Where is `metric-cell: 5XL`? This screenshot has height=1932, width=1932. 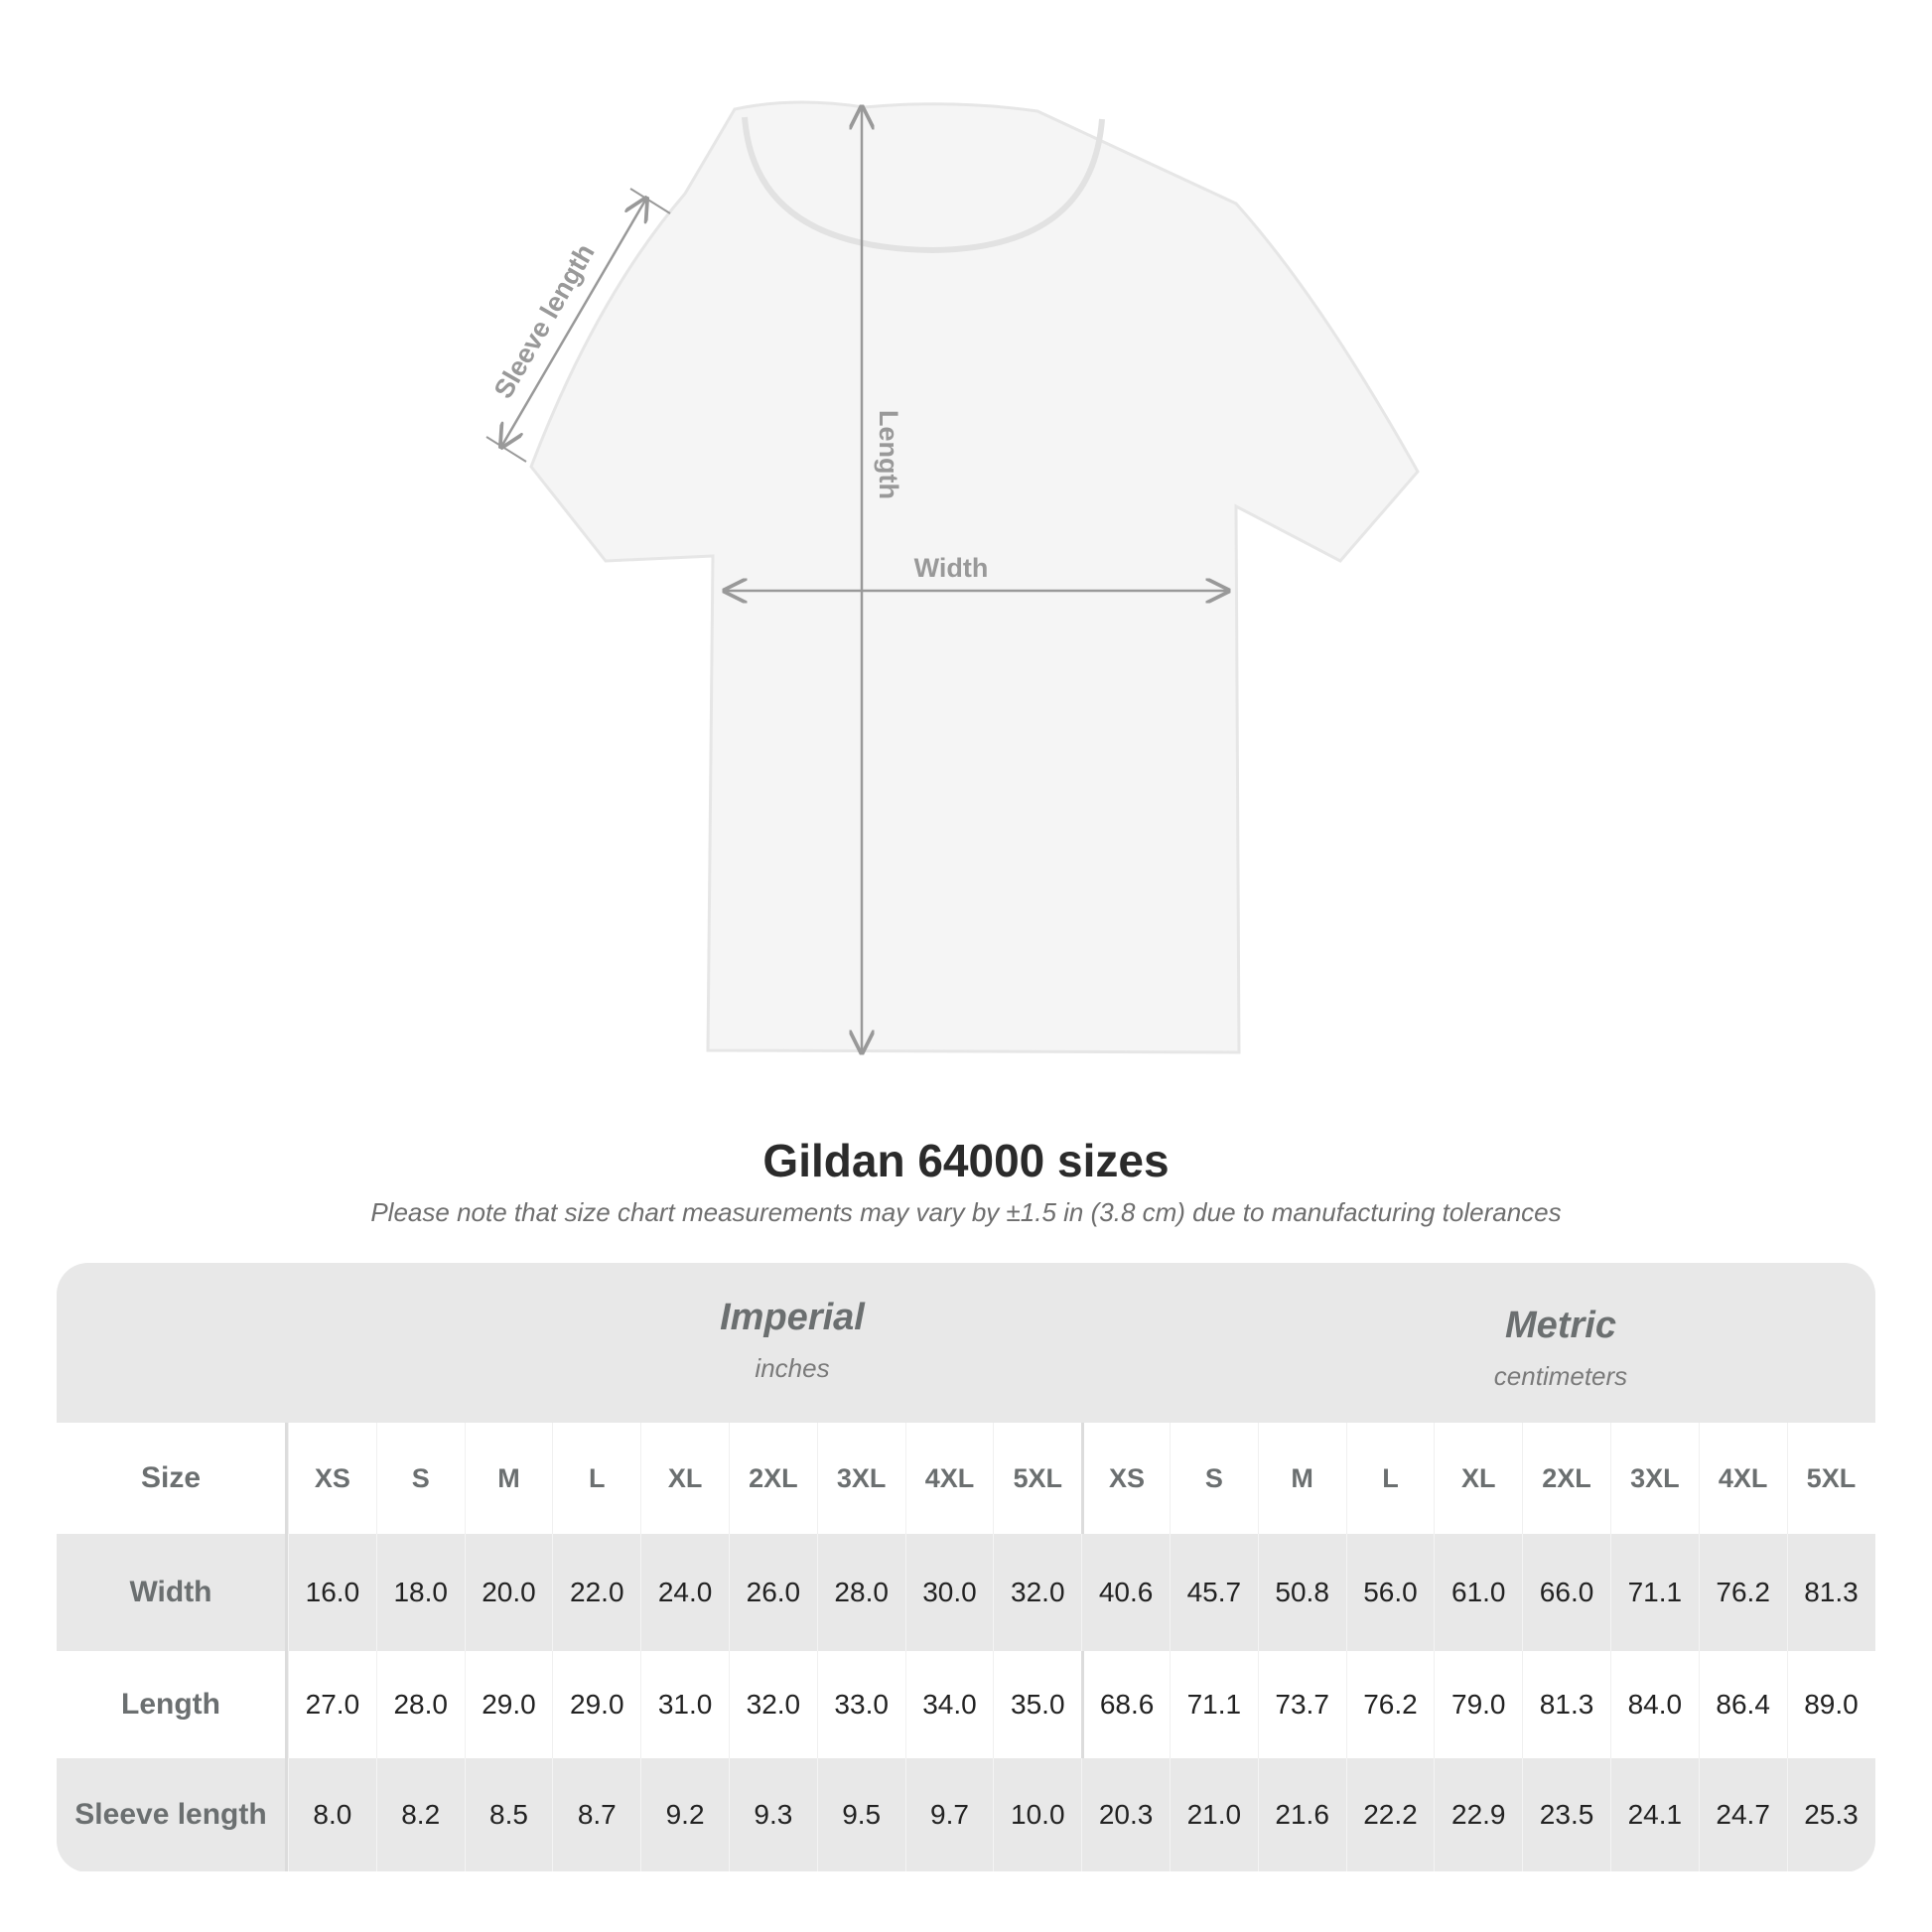 metric-cell: 5XL is located at coordinates (1831, 1478).